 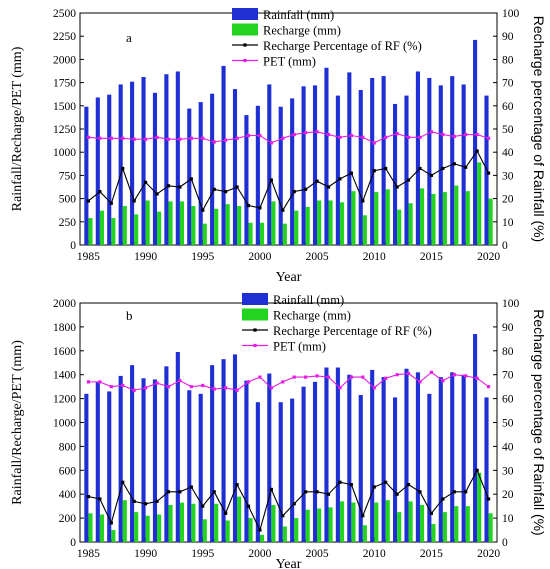 What do you see at coordinates (64, 130) in the screenshot?
I see `y-tick-label: 1250` at bounding box center [64, 130].